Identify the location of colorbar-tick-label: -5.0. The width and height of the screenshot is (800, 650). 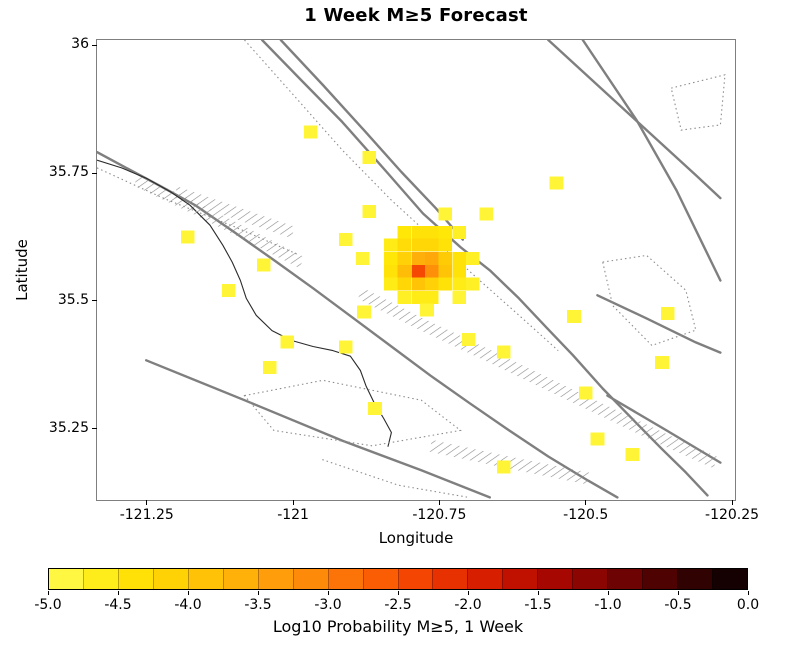
(48, 605).